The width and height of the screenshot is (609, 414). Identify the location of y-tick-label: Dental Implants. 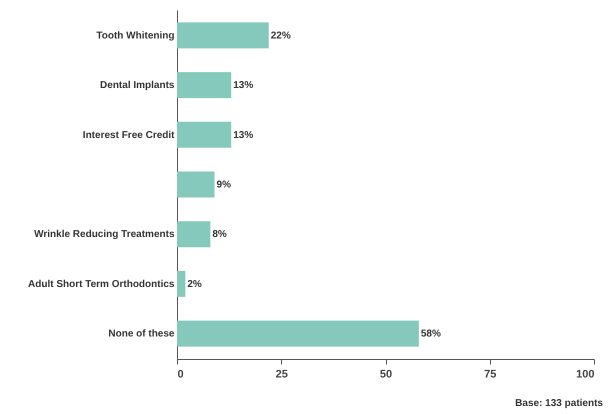
(137, 86).